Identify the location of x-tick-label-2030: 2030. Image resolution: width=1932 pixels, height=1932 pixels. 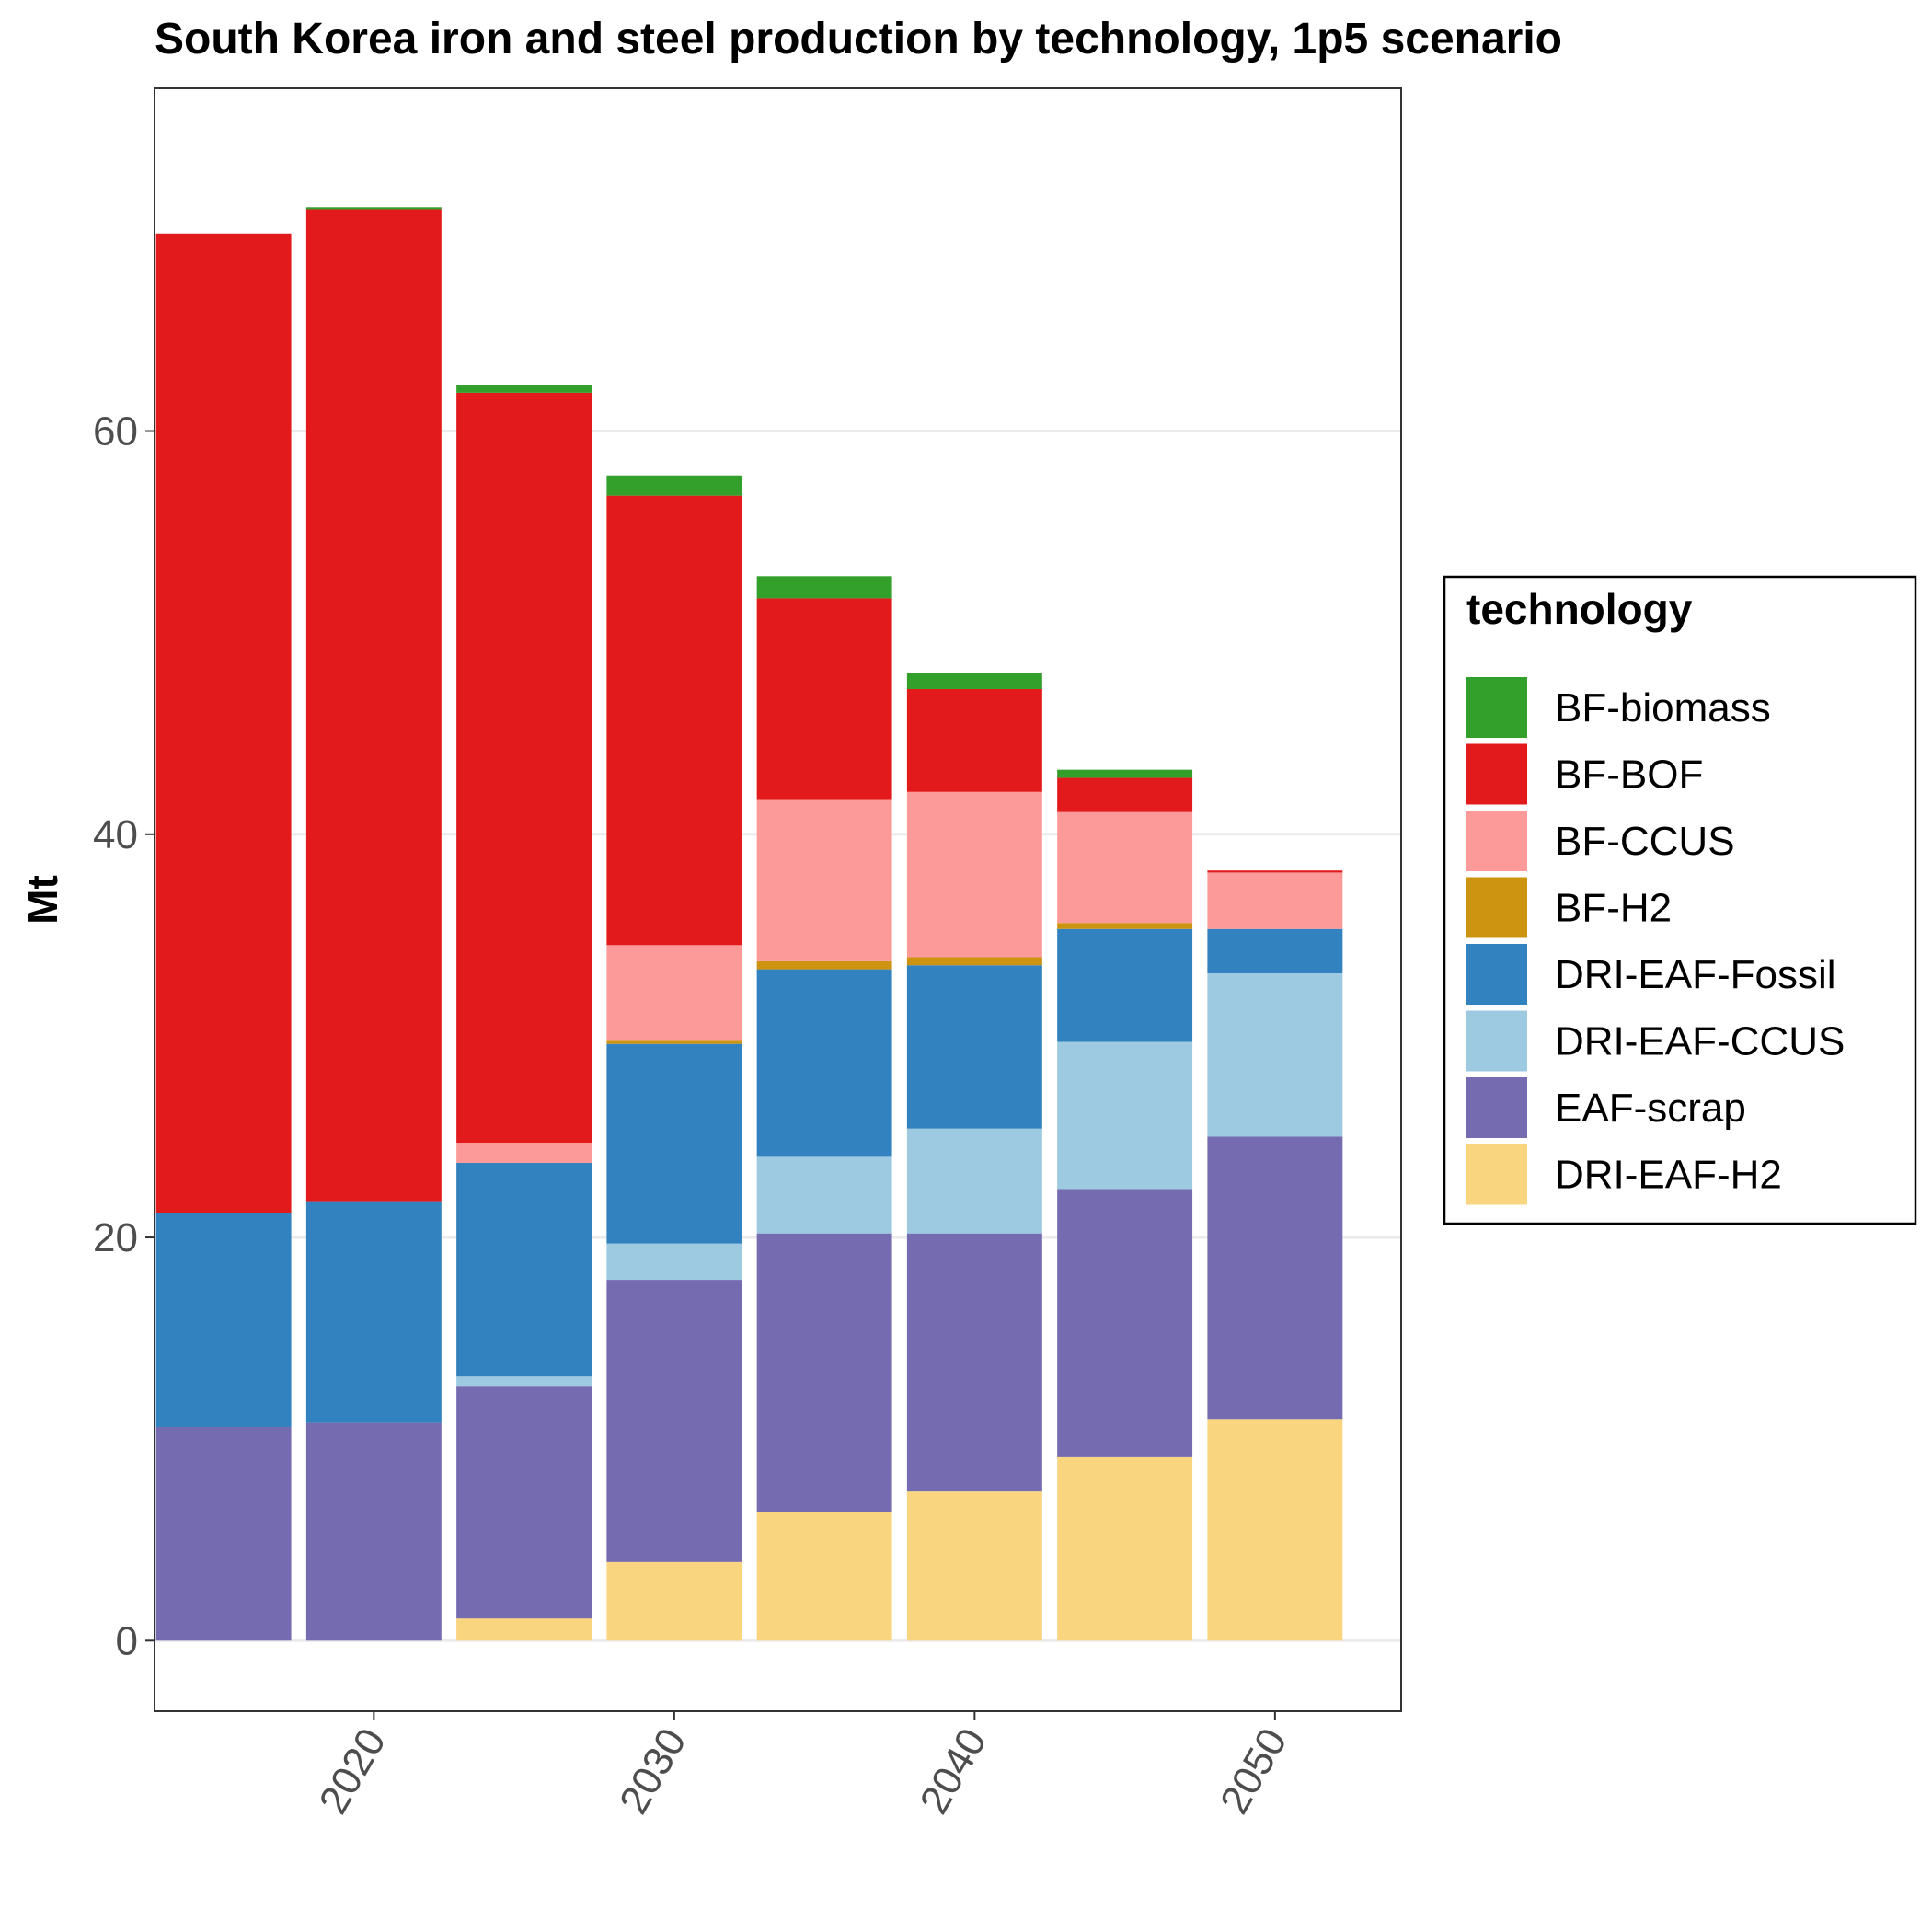
(653, 1771).